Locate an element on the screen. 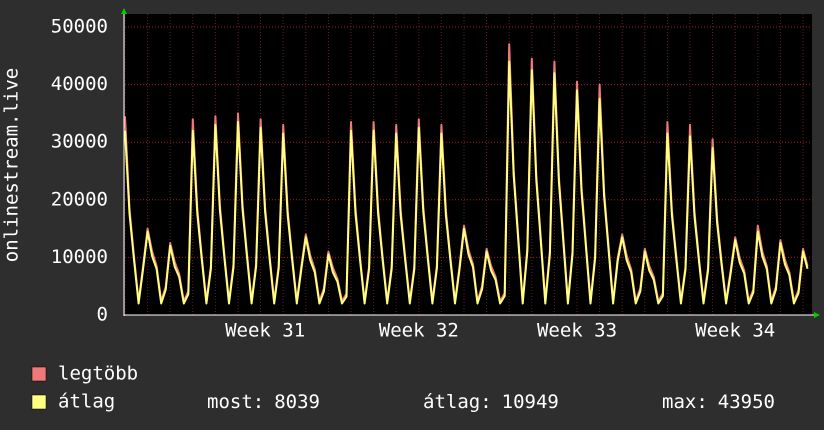  stat-label: átlag: is located at coordinates (457, 402).